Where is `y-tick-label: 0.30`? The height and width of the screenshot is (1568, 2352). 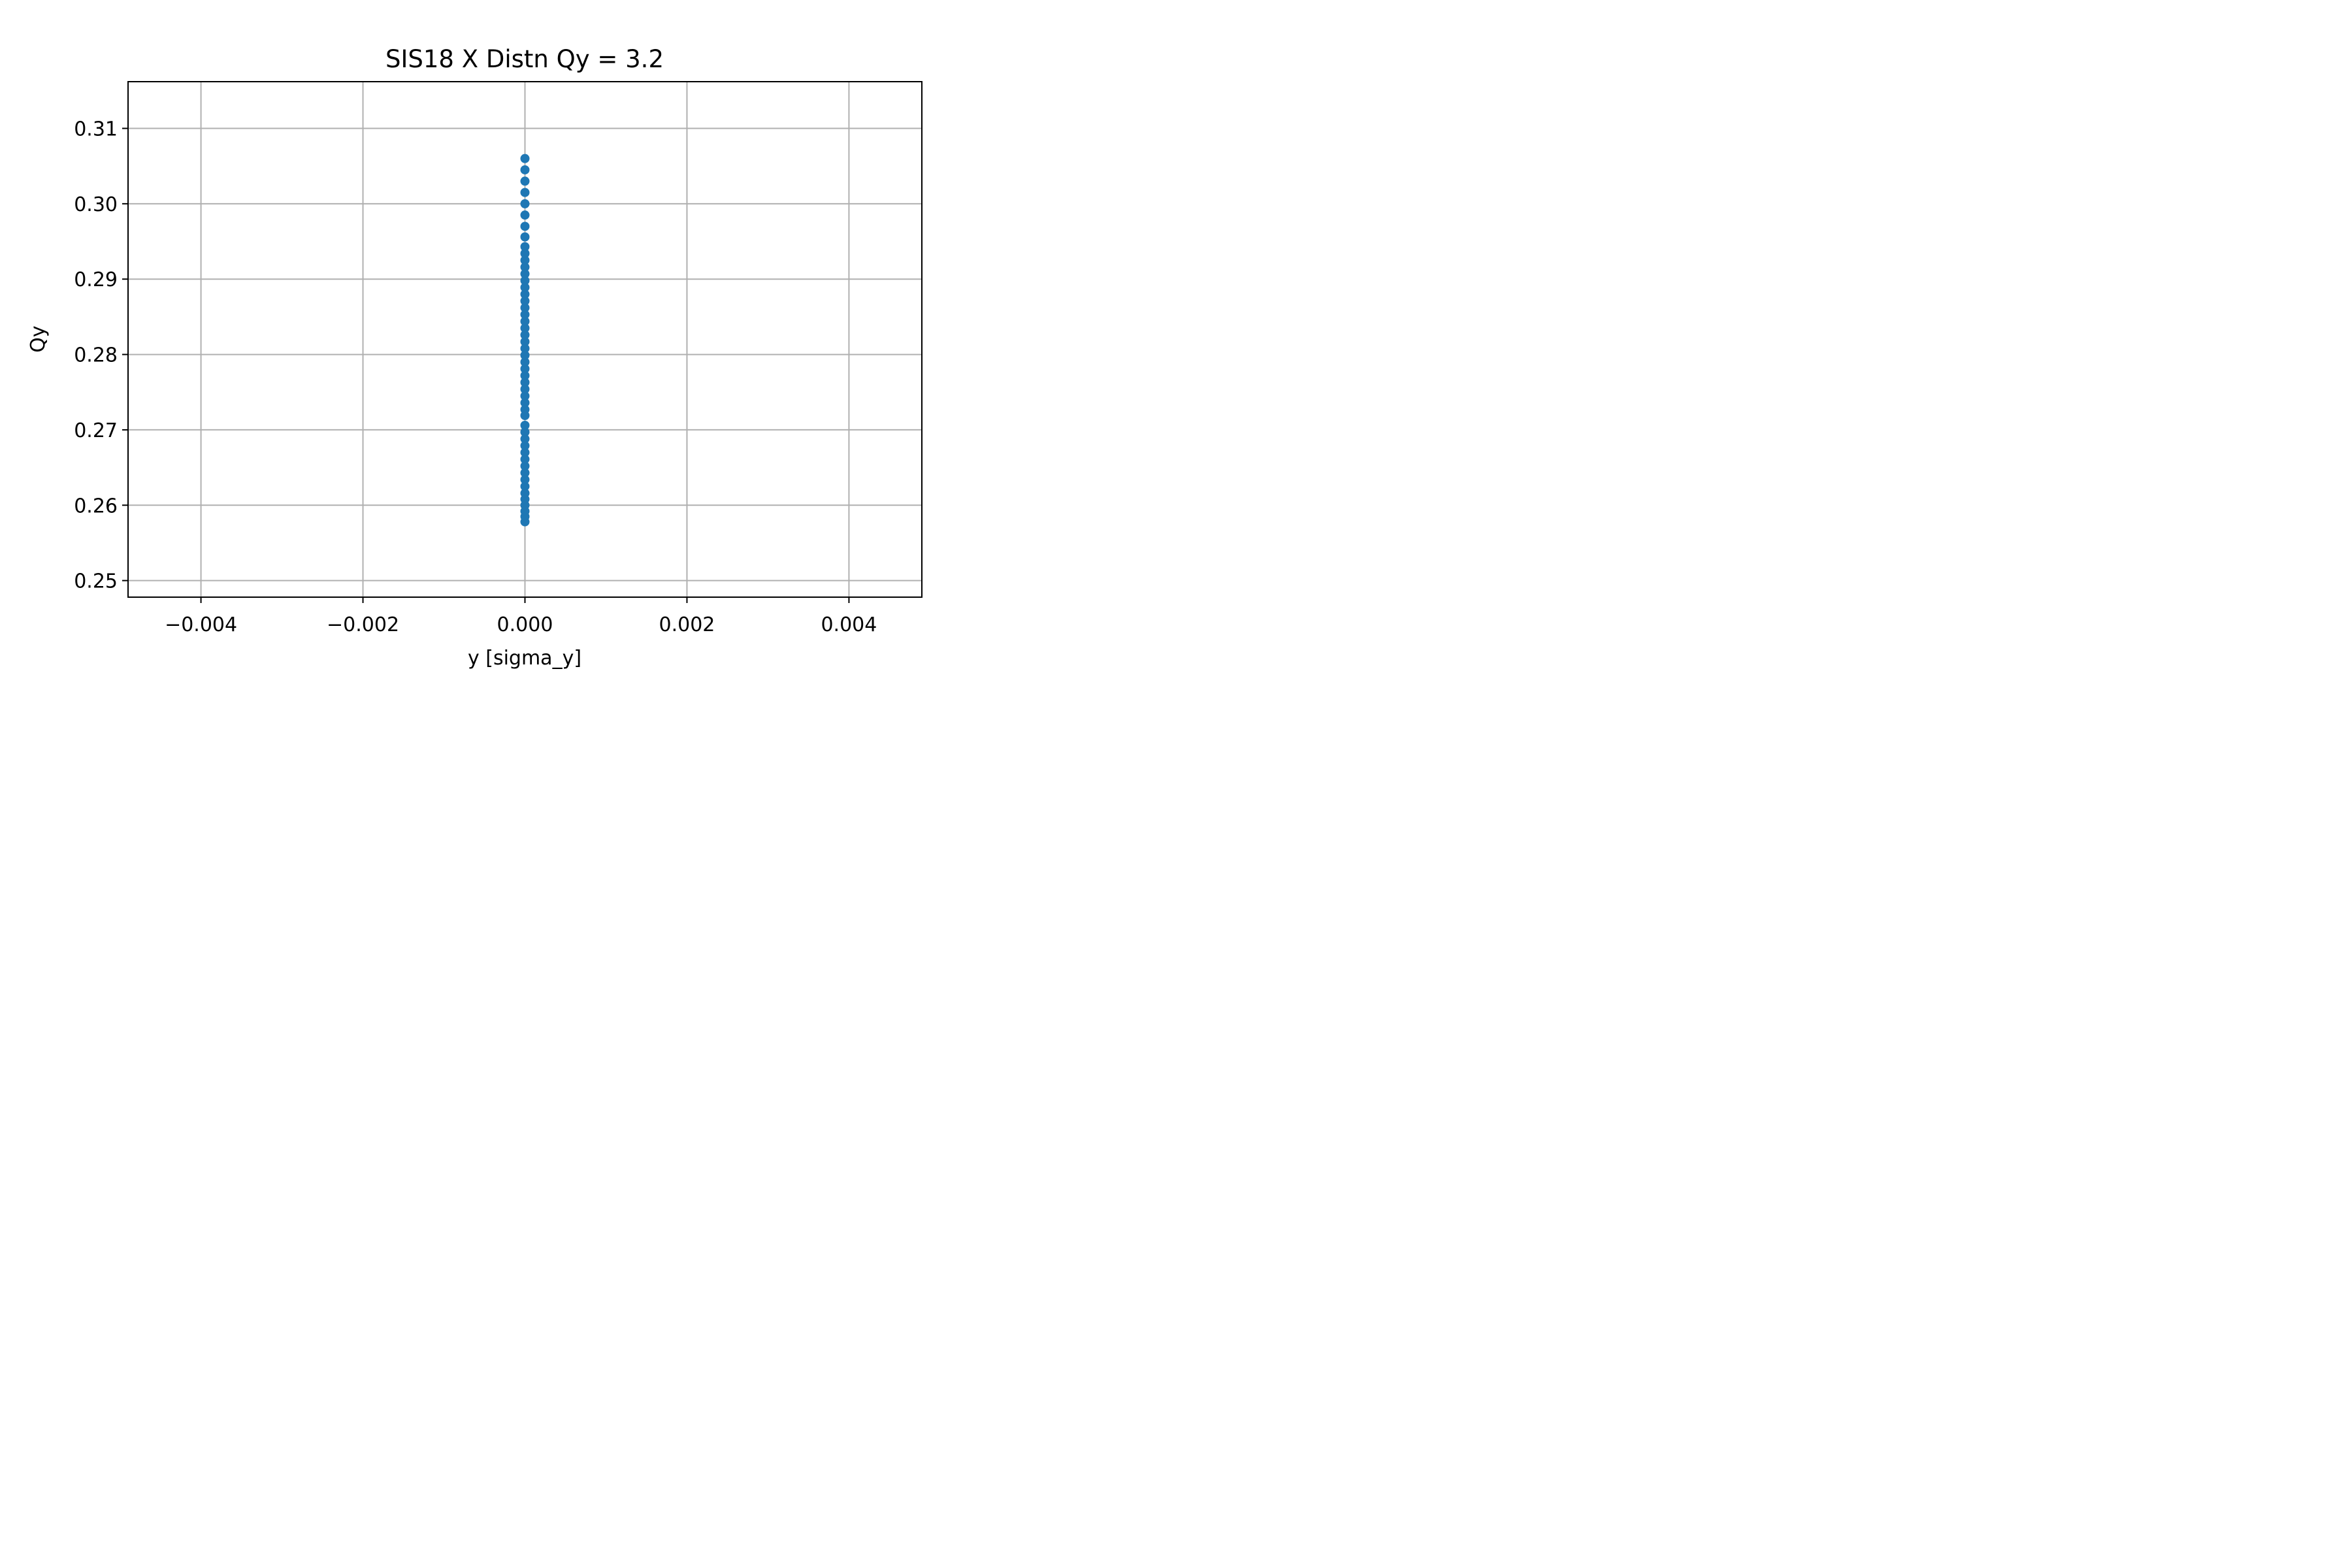 y-tick-label: 0.30 is located at coordinates (96, 204).